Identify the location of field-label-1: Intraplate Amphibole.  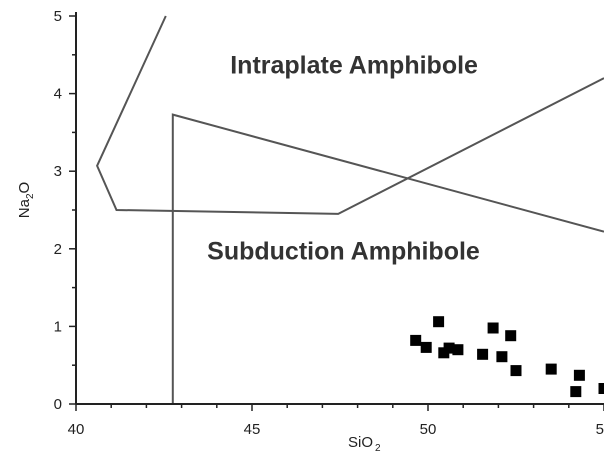
(354, 65).